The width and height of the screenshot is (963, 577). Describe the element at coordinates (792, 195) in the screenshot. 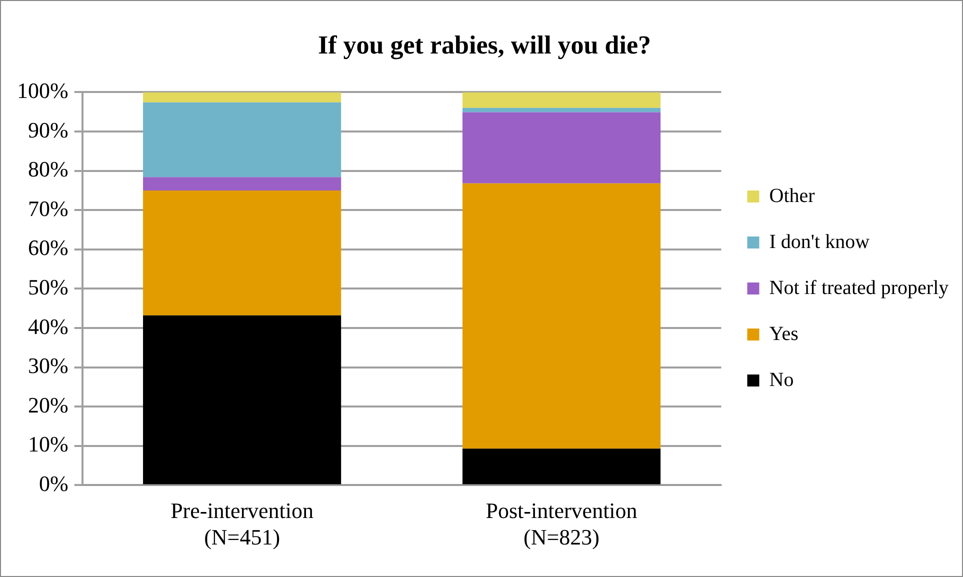

I see `legend-label: Other` at that location.